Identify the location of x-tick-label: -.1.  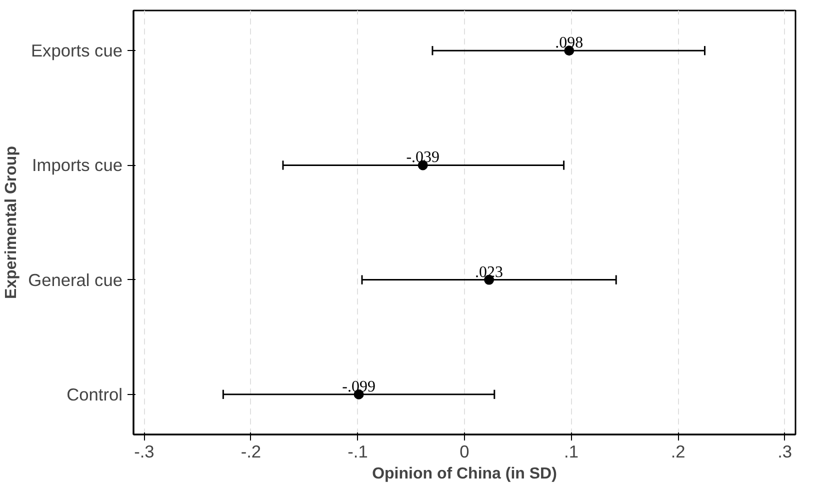
(358, 452).